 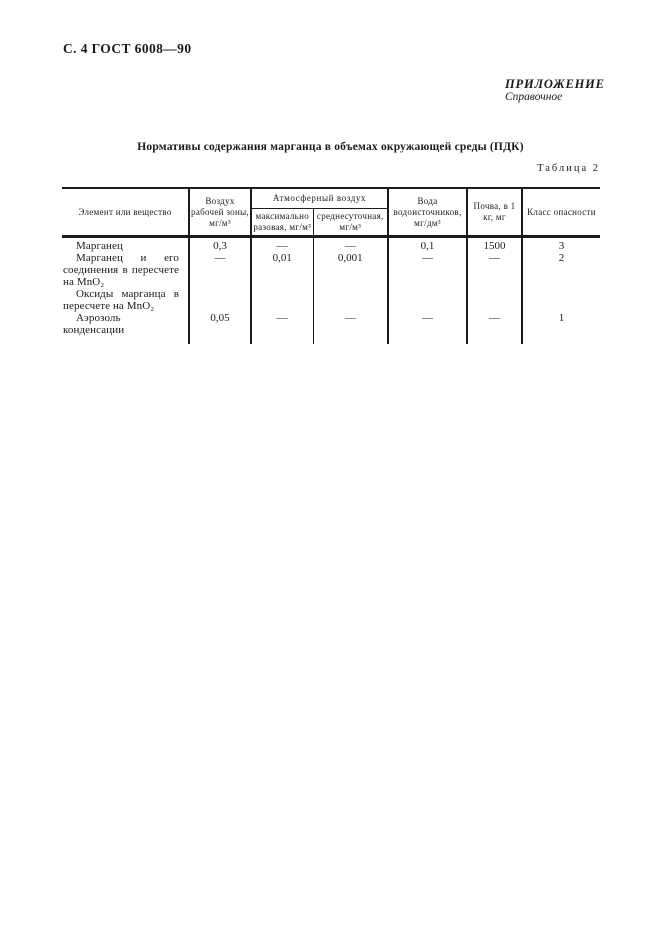 I want to click on cell-water: 0,1, so click(x=427, y=244).